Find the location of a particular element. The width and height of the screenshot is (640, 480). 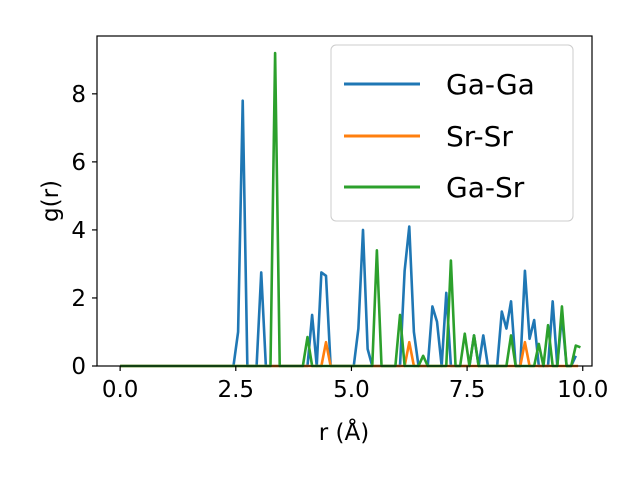

y-tick-label: 4 is located at coordinates (78, 231).